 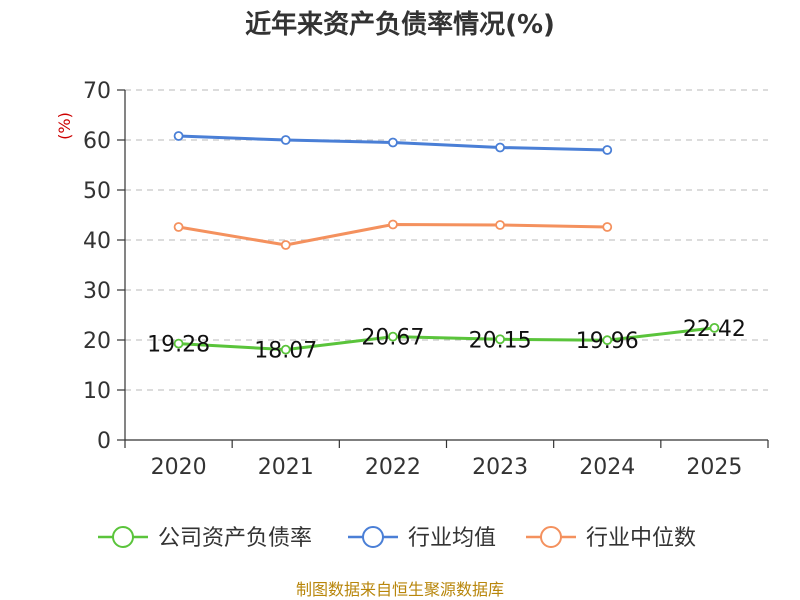 What do you see at coordinates (64, 126) in the screenshot?
I see `y-axis-unit-label: (%)` at bounding box center [64, 126].